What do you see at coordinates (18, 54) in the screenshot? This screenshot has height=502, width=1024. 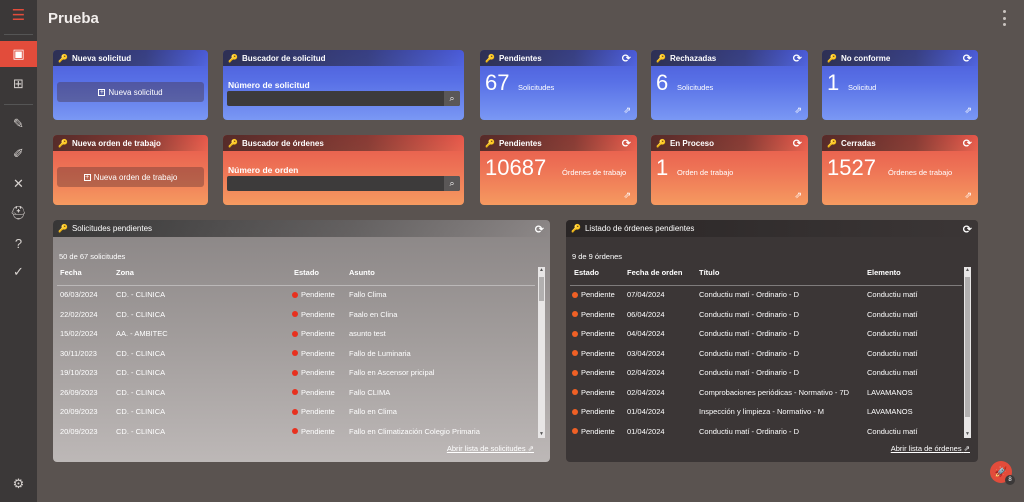 I see `layout-icon: ▣` at bounding box center [18, 54].